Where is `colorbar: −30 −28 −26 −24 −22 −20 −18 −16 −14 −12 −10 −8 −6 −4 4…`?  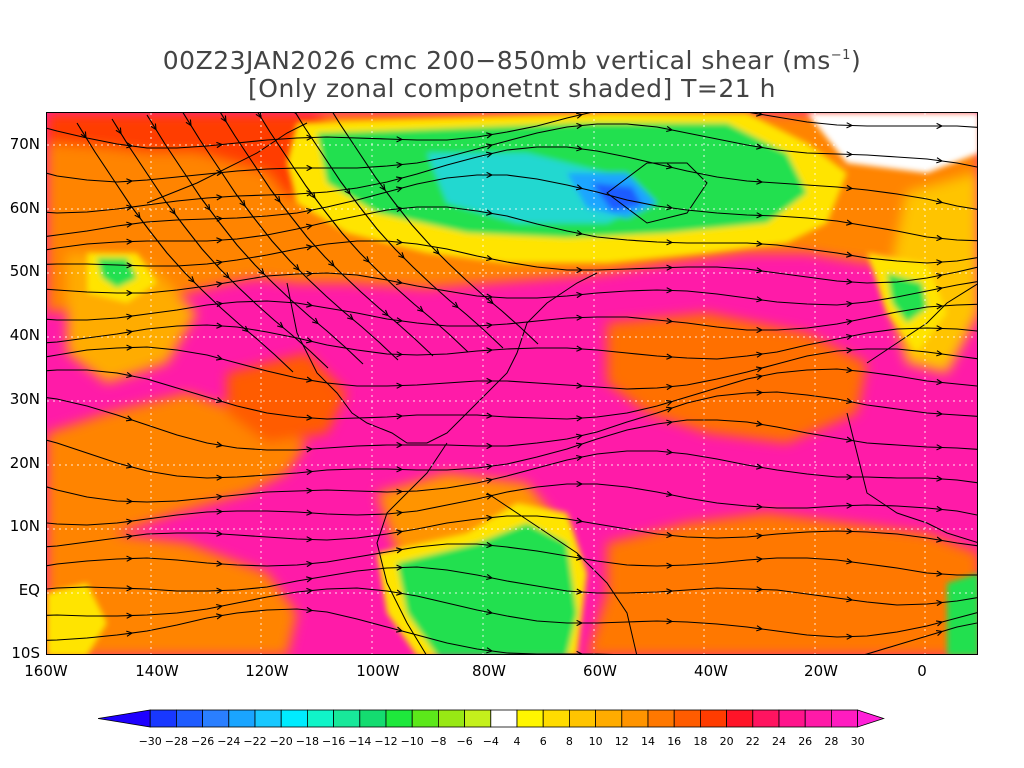
colorbar: −30 −28 −26 −24 −22 −20 −18 −16 −14 −12 −10 −8 −6 −4 4… is located at coordinates (491, 728).